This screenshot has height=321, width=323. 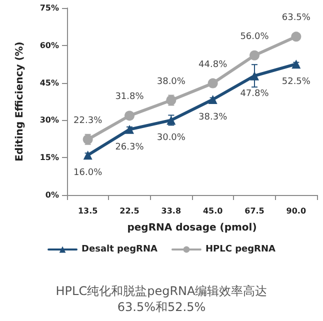 What do you see at coordinates (49, 83) in the screenshot?
I see `y-tick-label: 45%` at bounding box center [49, 83].